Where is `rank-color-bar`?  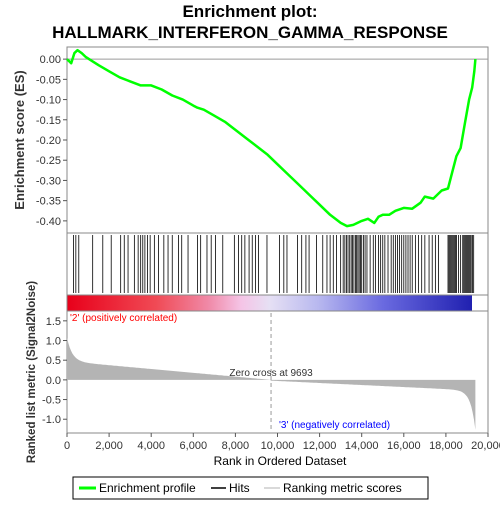 rank-color-bar is located at coordinates (269, 303).